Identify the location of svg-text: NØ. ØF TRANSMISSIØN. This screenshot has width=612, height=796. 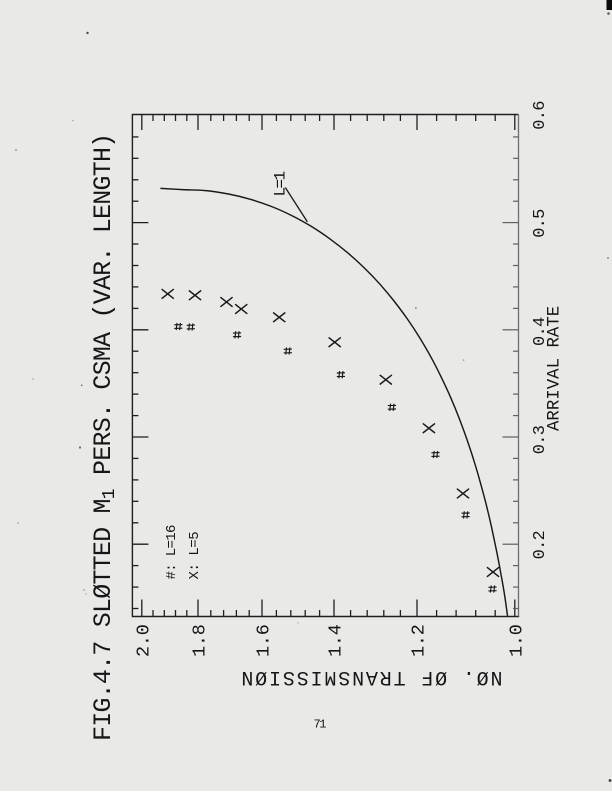
(371, 676).